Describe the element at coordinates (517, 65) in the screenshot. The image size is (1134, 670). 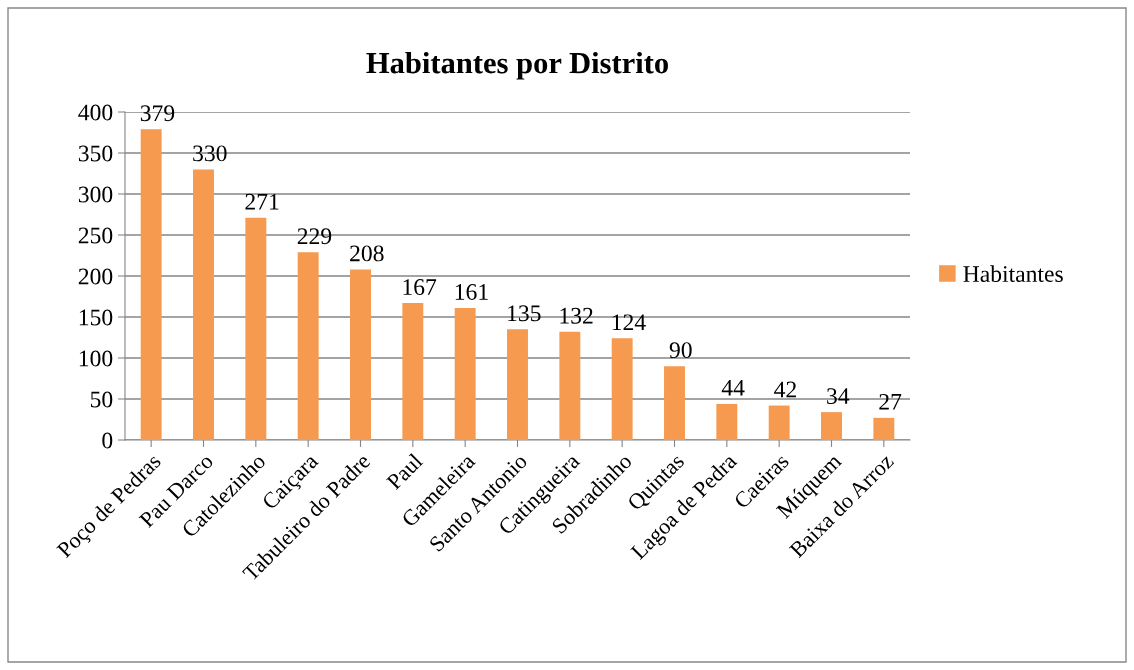
I see `chart-title: Habitantes por Distrito` at that location.